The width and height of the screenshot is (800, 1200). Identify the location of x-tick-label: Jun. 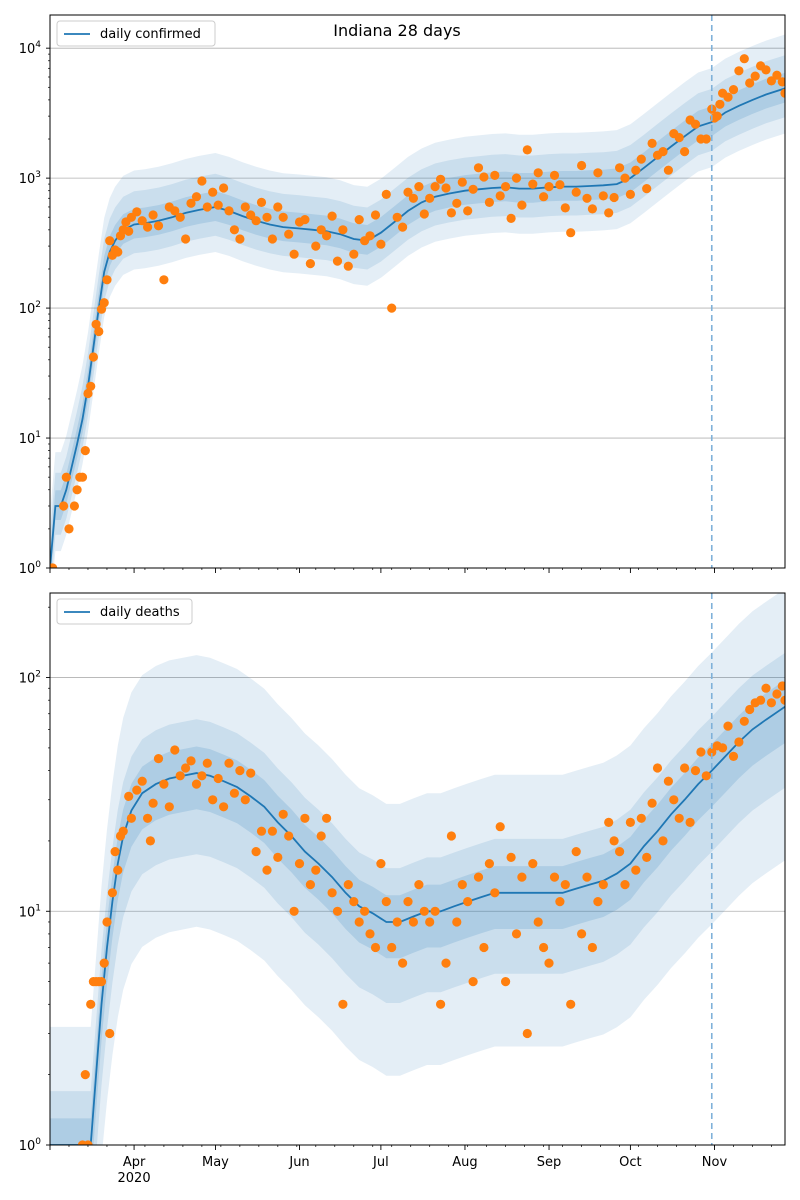
(298, 1162).